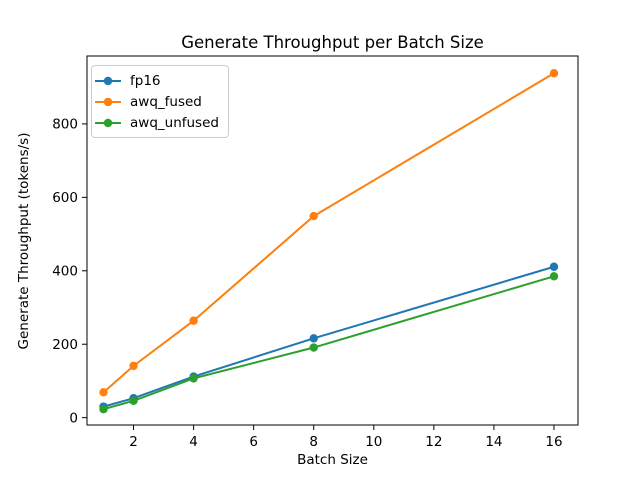 This screenshot has height=480, width=640. What do you see at coordinates (313, 442) in the screenshot?
I see `x-tick-label: 8` at bounding box center [313, 442].